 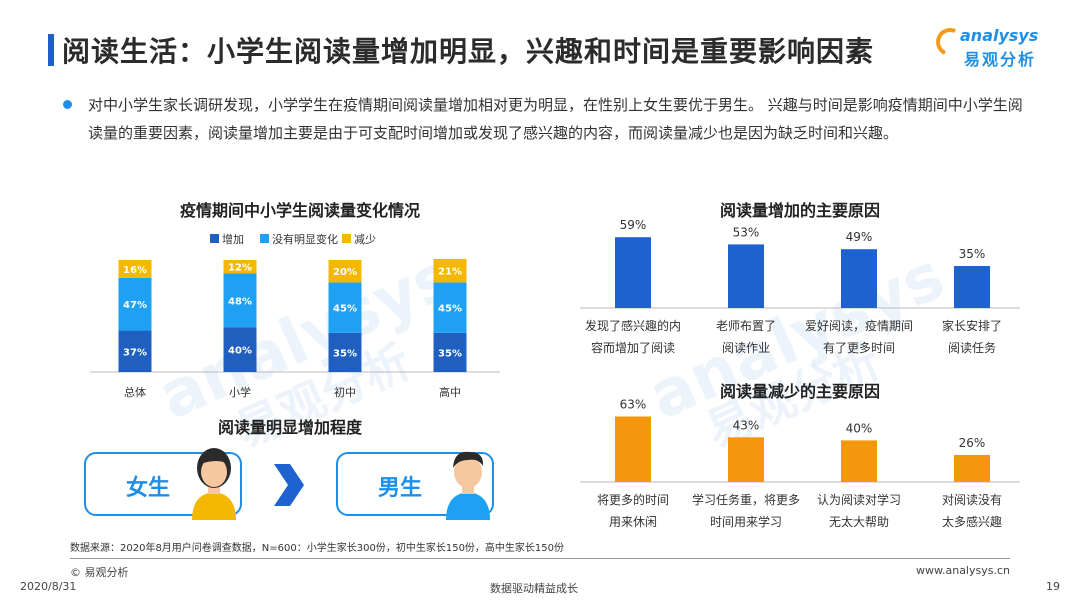 I want to click on increase-category-label-2-0: 爱好阅读，疫情期间, so click(x=859, y=325).